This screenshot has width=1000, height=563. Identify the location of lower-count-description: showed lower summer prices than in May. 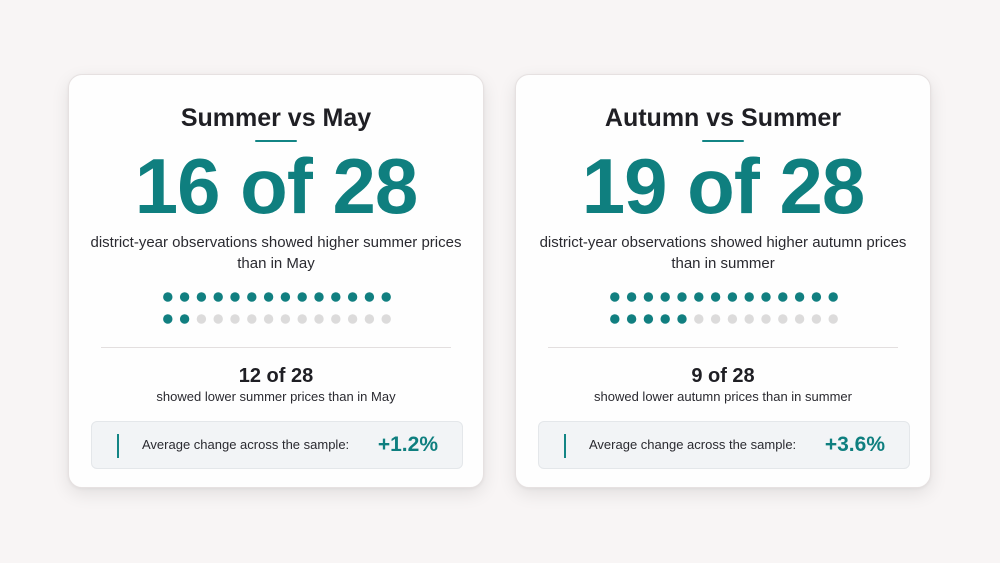
(276, 396).